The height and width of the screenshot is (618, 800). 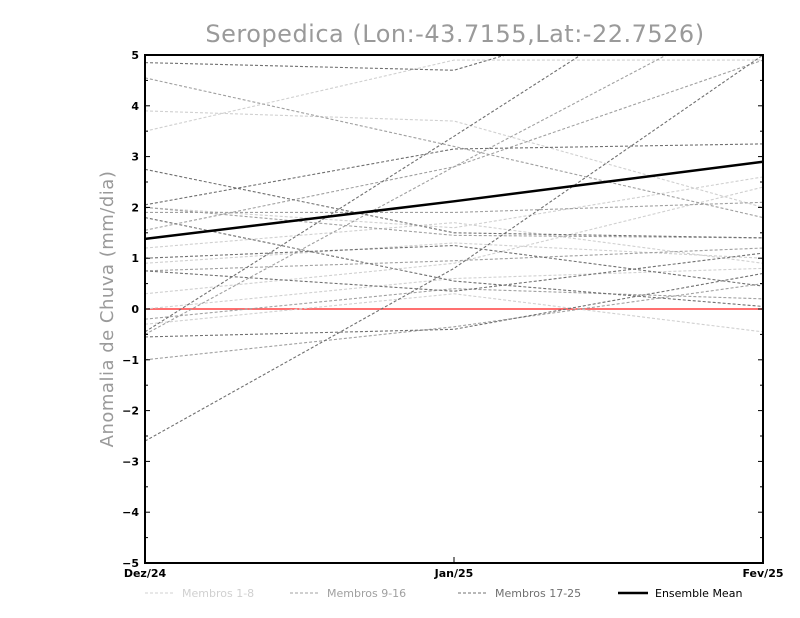 I want to click on y-tick-label: 3, so click(x=135, y=157).